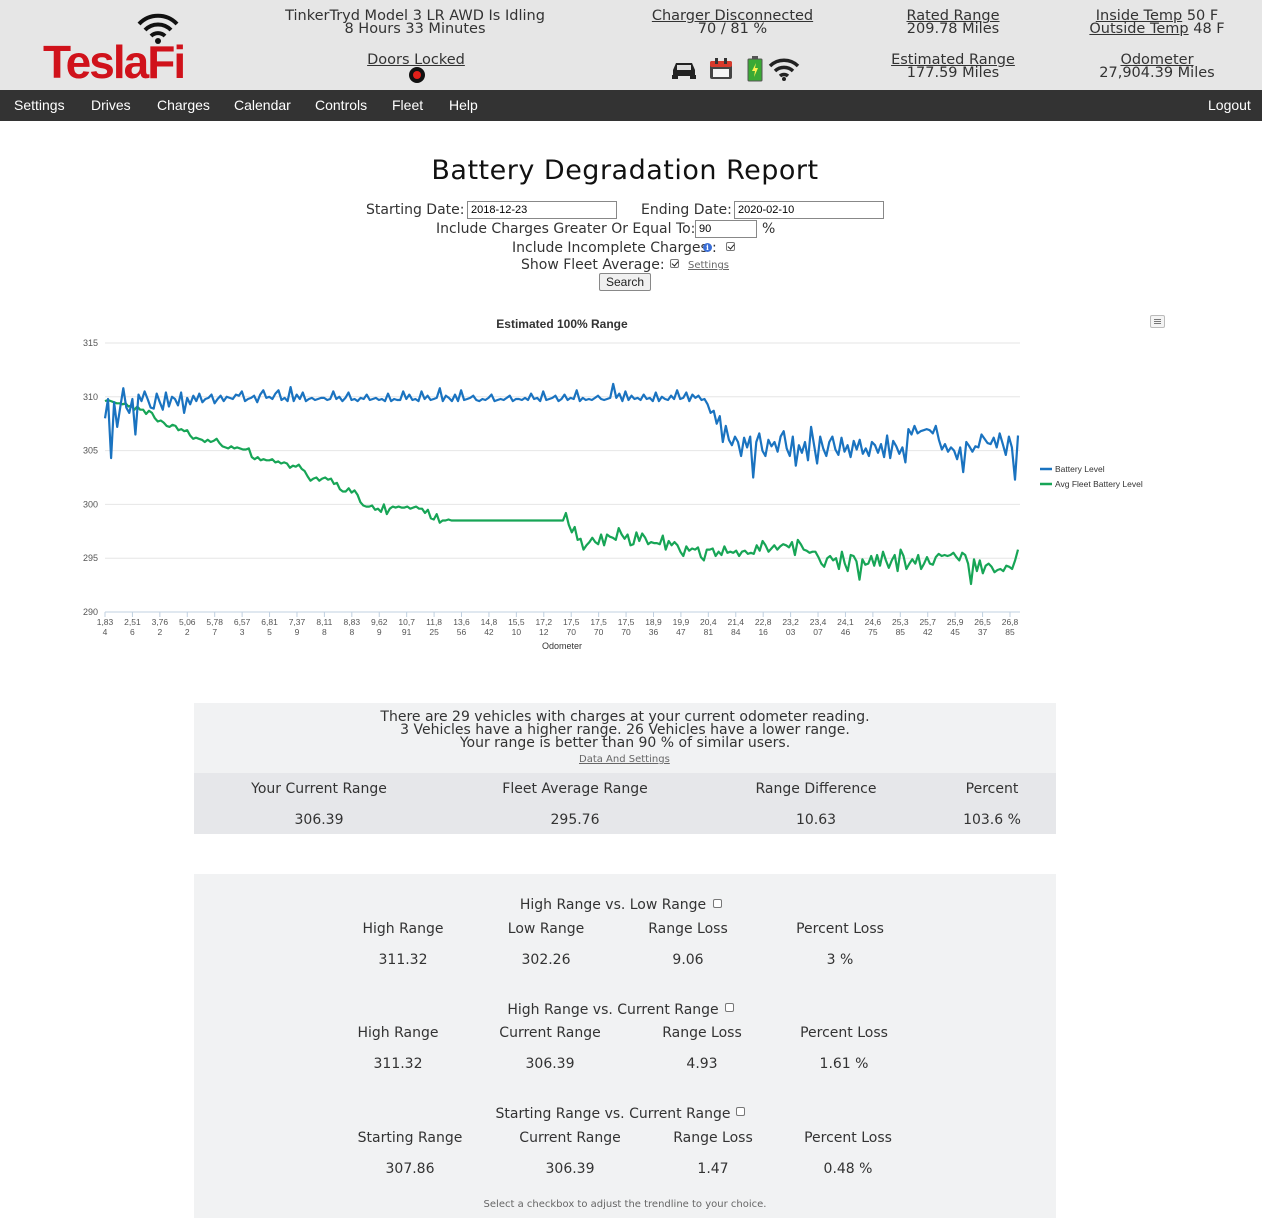 The width and height of the screenshot is (1262, 1225). What do you see at coordinates (844, 1033) in the screenshot?
I see `comparison-2-header-3: Percent Loss` at bounding box center [844, 1033].